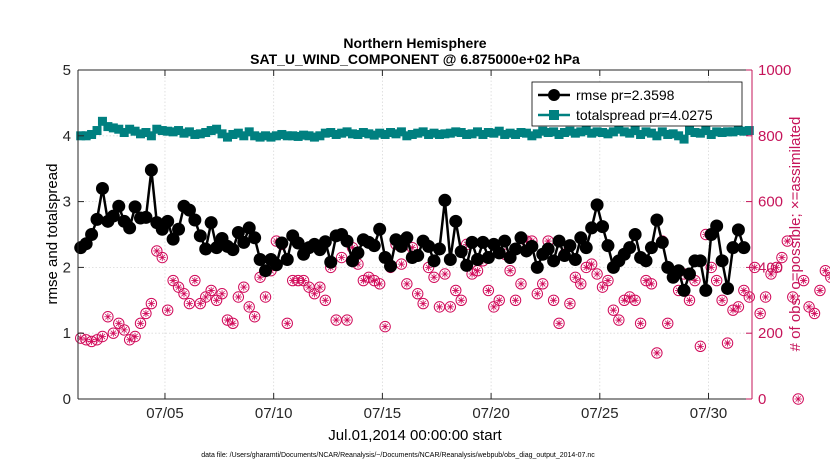 Image resolution: width=830 pixels, height=470 pixels. What do you see at coordinates (625, 95) in the screenshot?
I see `legend-rmse-label: rmse pr=2.3598` at bounding box center [625, 95].